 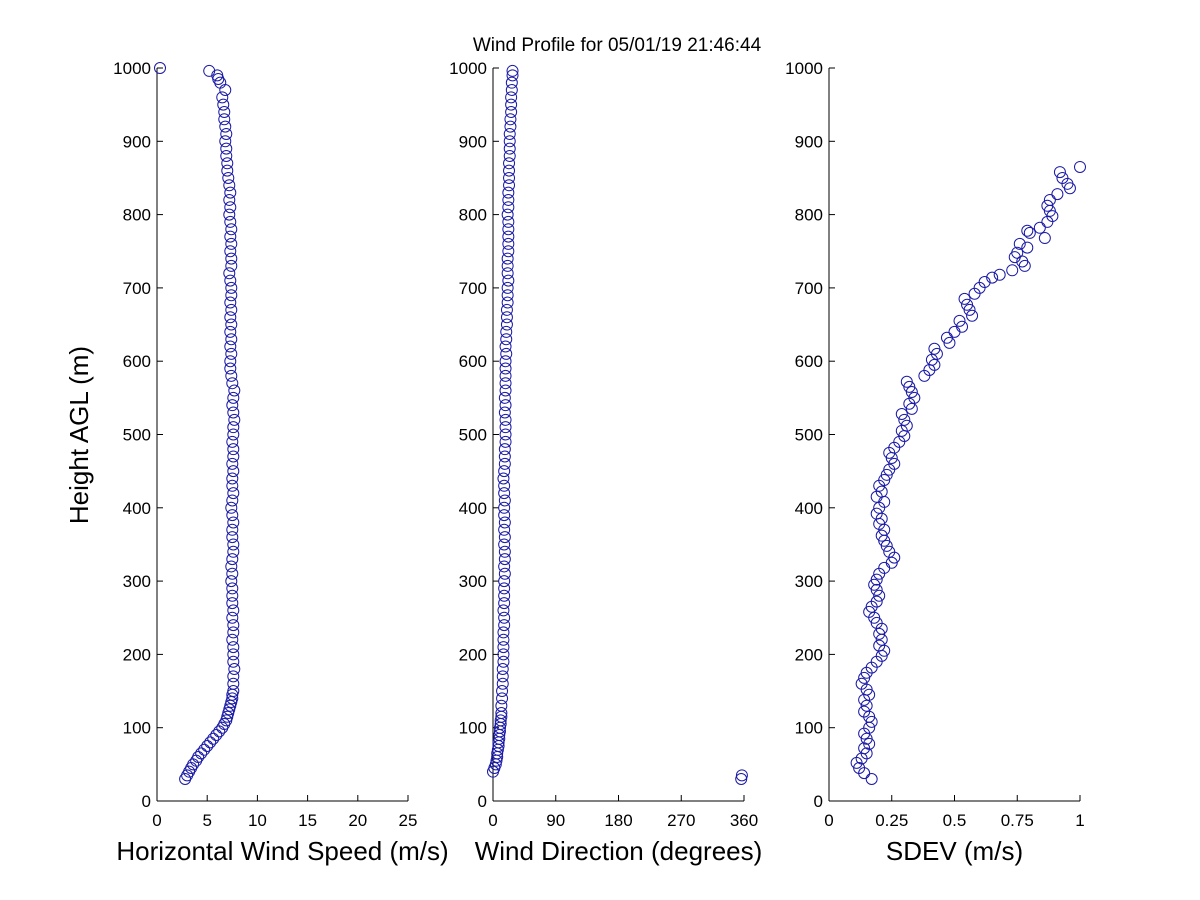 What do you see at coordinates (619, 851) in the screenshot?
I see `x-axis-label: Wind Direction (degrees)` at bounding box center [619, 851].